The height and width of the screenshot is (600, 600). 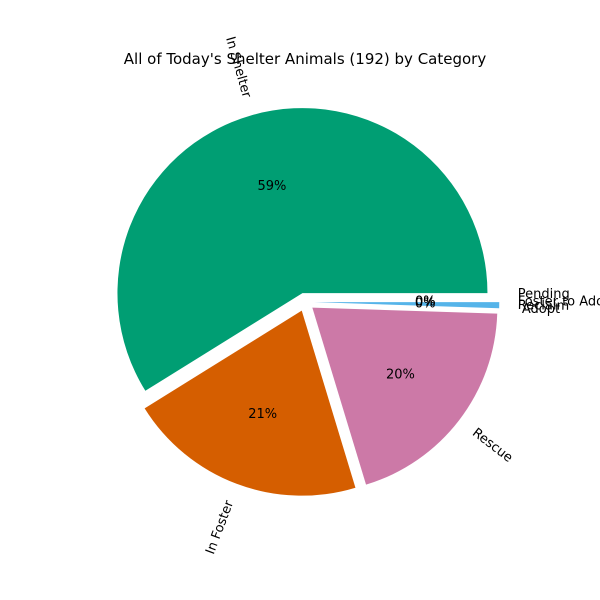 I want to click on percent-label-in-shelter: 59%, so click(x=272, y=186).